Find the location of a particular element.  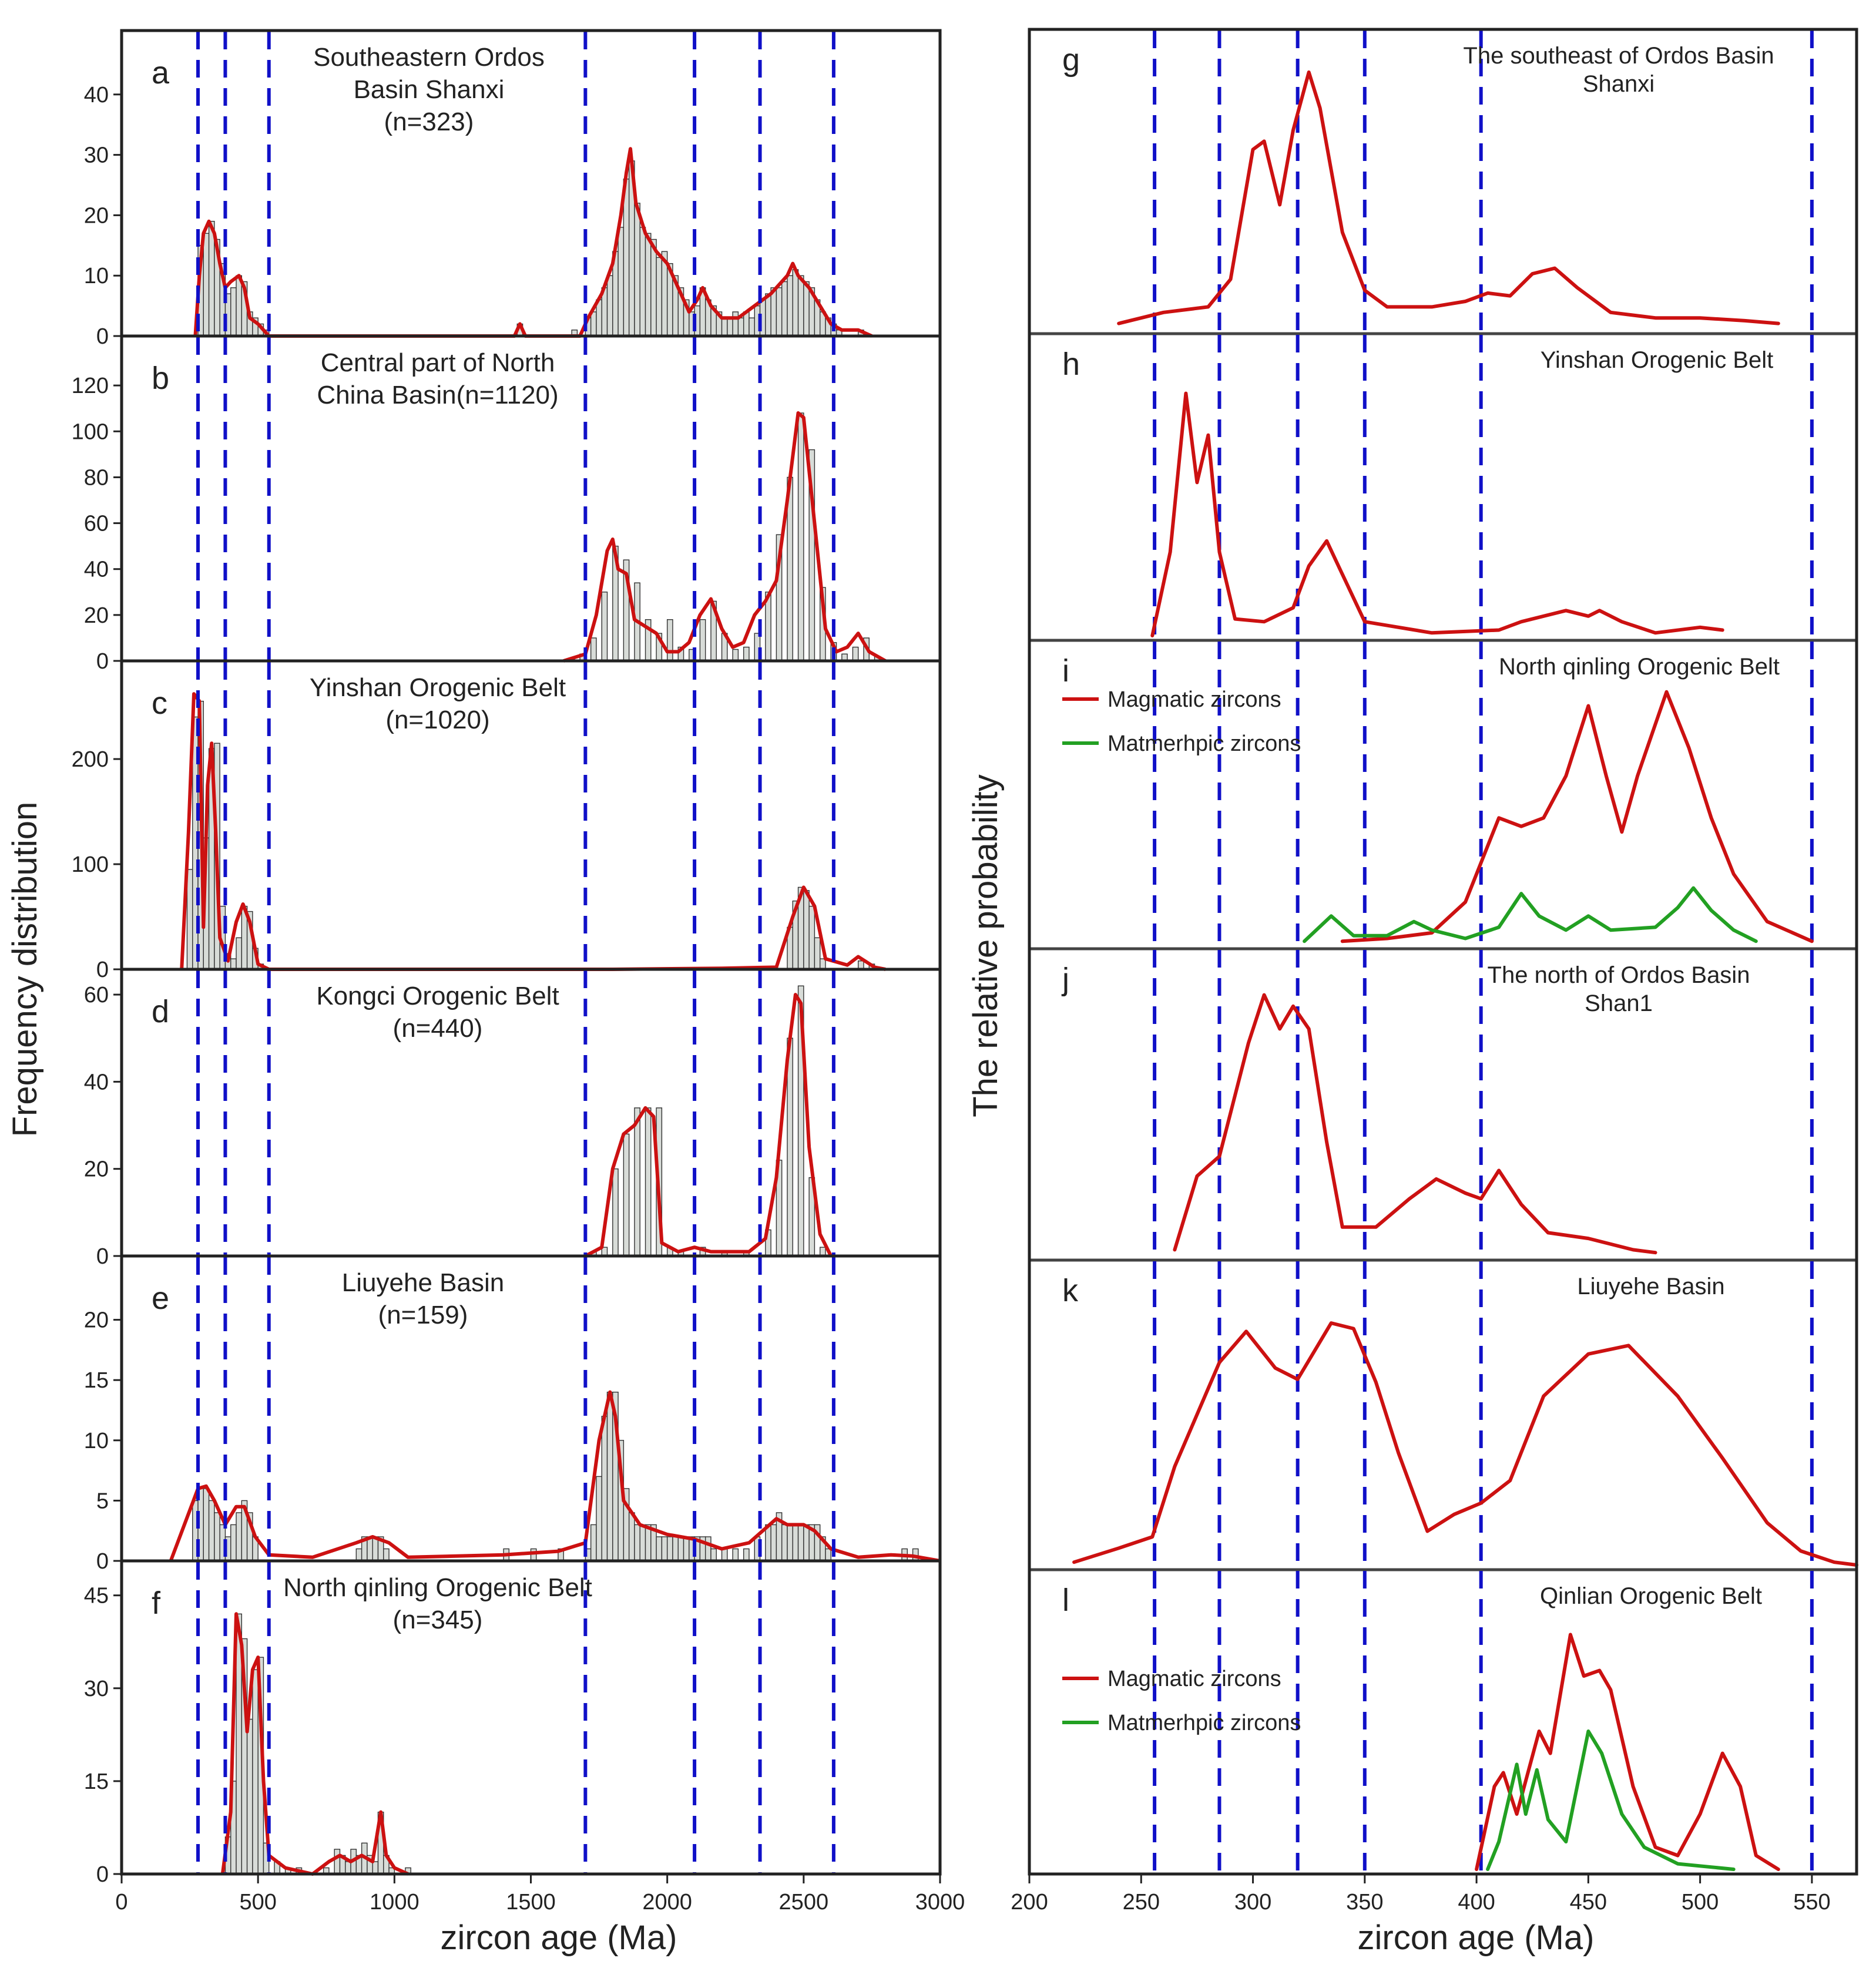

panel-c: 0 100 200 c Yinshan Orogenic Belt (n=1020) is located at coordinates (507, 820).